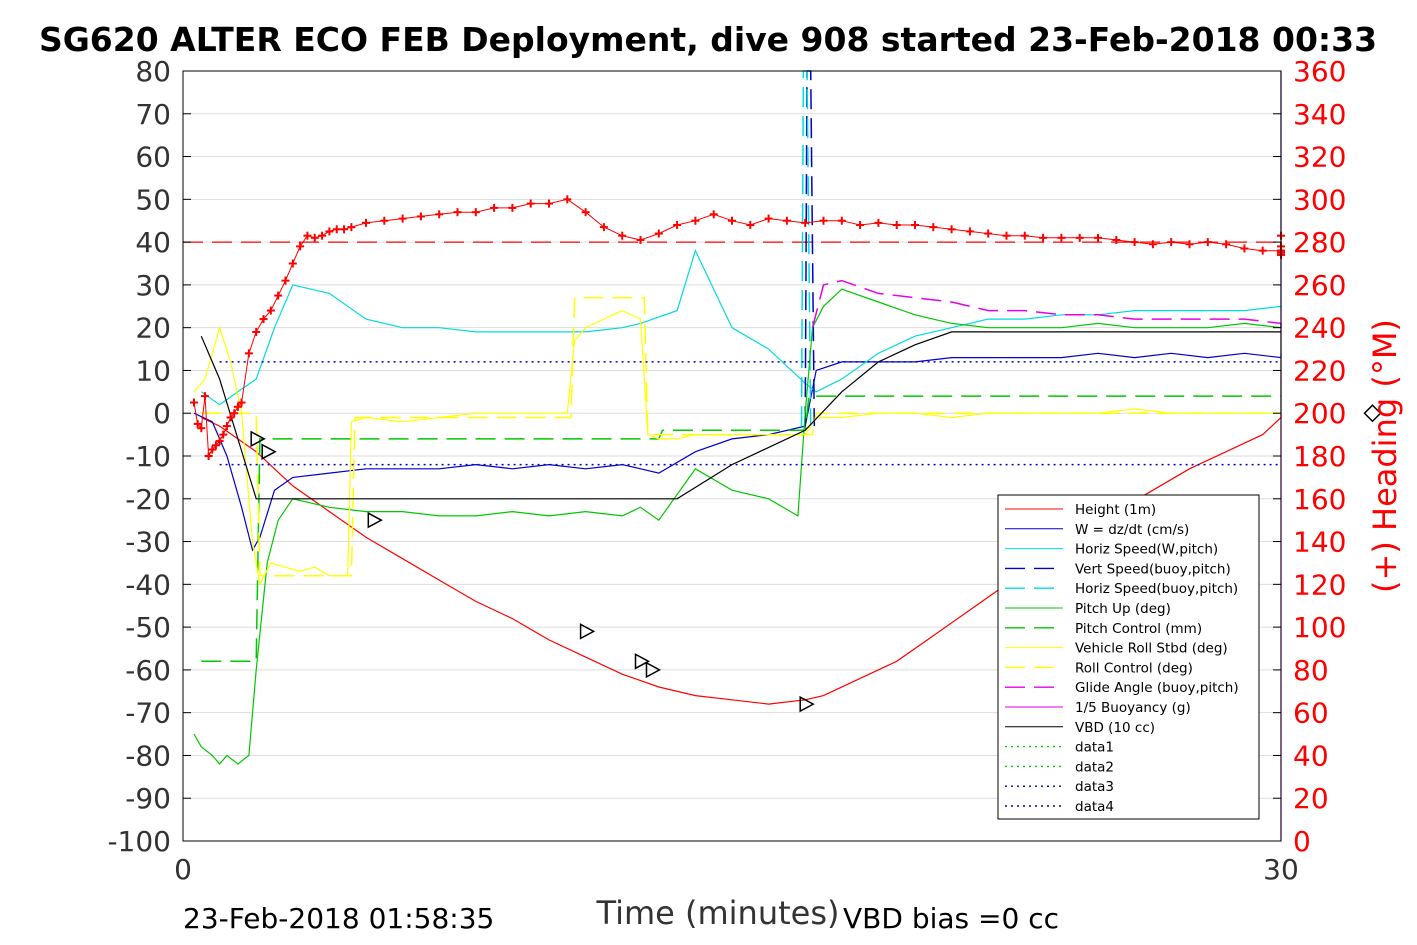 The image size is (1417, 945). I want to click on x-axis-label: Time (minutes), so click(718, 913).